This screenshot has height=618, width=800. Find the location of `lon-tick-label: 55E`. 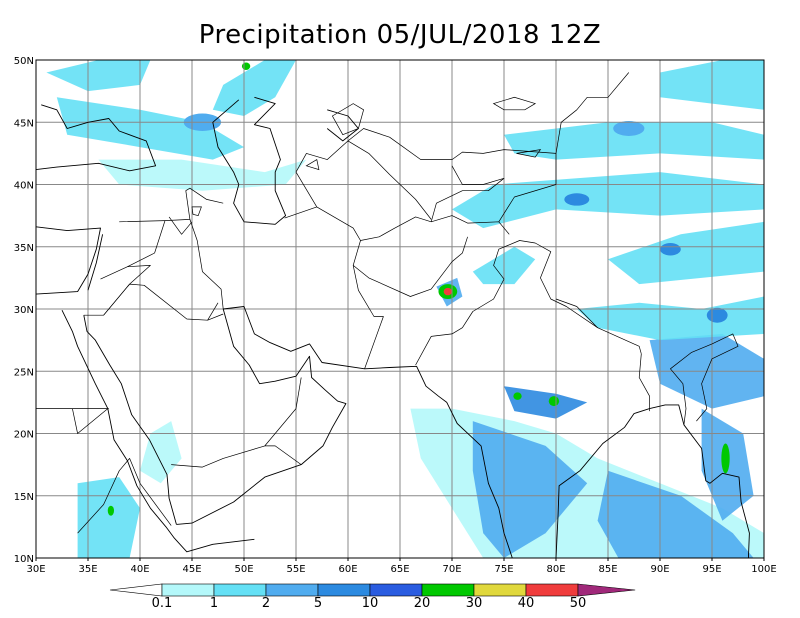

lon-tick-label: 55E is located at coordinates (295, 569).